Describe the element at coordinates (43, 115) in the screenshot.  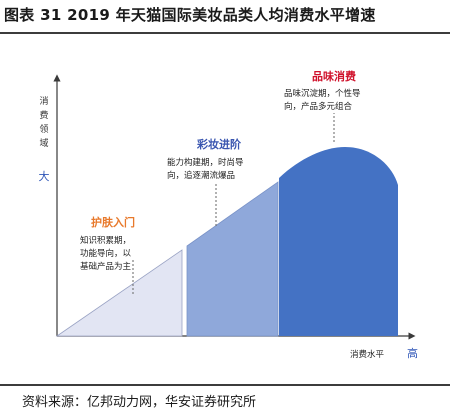
I see `y-axis-char: 费` at that location.